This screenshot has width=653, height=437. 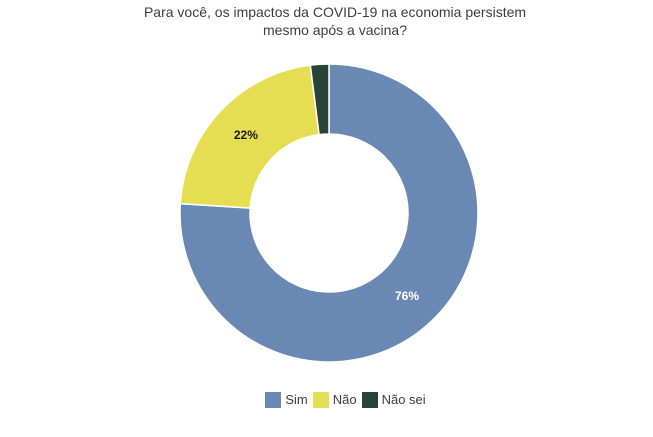 What do you see at coordinates (319, 99) in the screenshot?
I see `donut-slice-n-o-sei` at bounding box center [319, 99].